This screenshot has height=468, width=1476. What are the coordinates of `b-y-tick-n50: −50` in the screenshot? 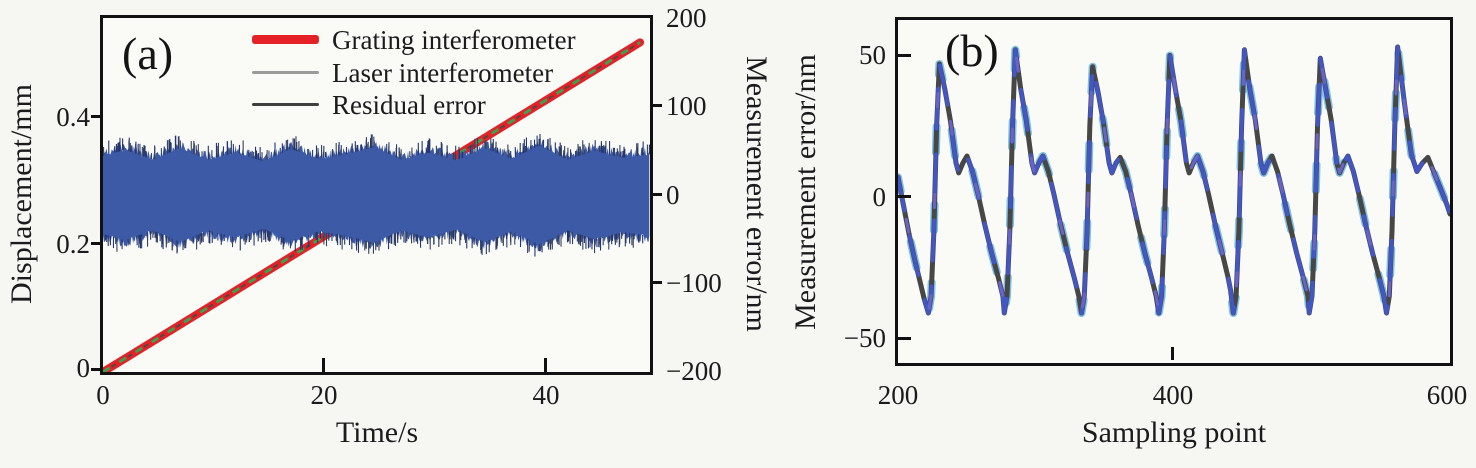 It's located at (864, 338).